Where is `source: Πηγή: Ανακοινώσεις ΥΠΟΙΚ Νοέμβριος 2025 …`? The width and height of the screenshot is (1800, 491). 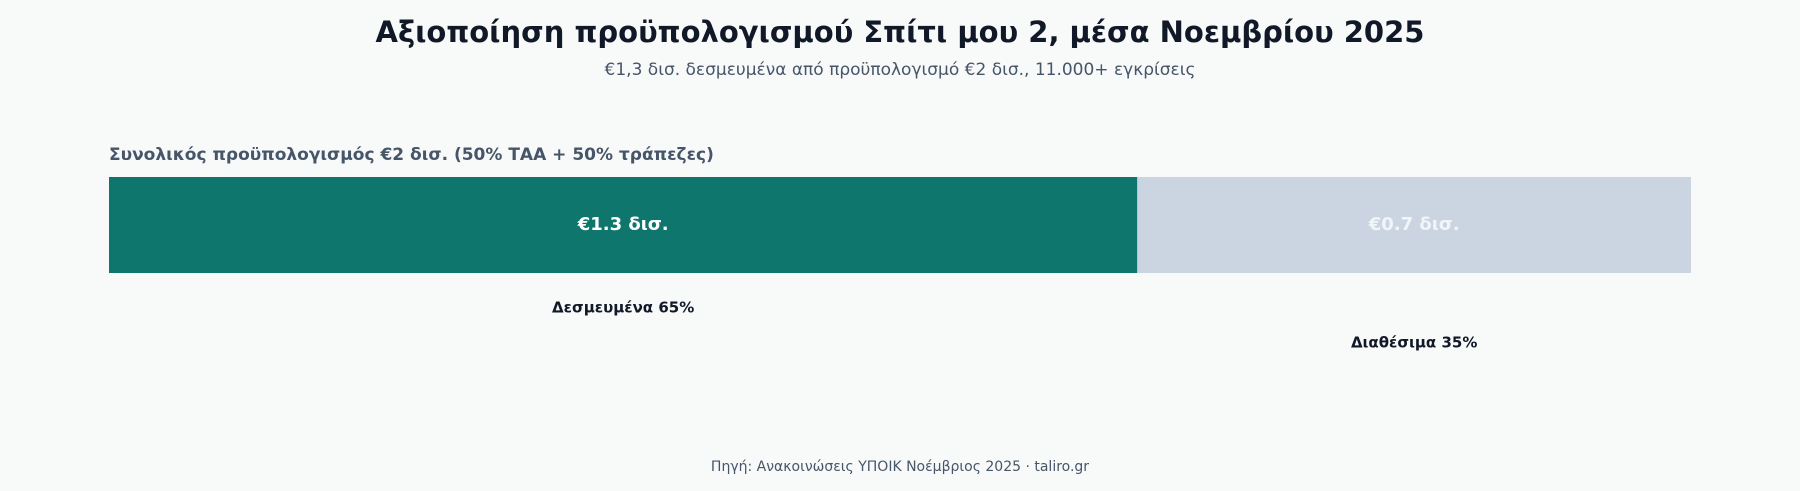
source: Πηγή: Ανακοινώσεις ΥΠΟΙΚ Νοέμβριος 2025 … is located at coordinates (900, 467).